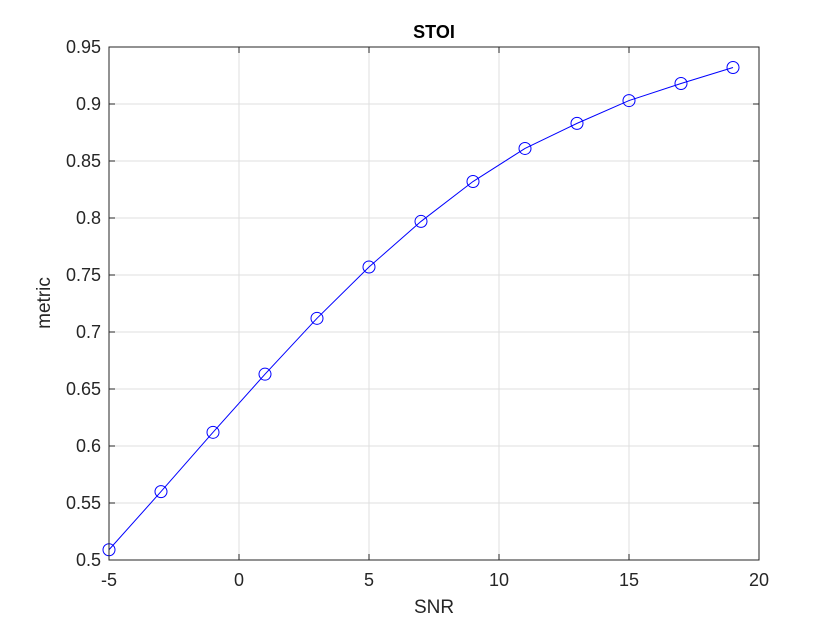 Image resolution: width=840 pixels, height=635 pixels. I want to click on x-tick-label: 15, so click(629, 580).